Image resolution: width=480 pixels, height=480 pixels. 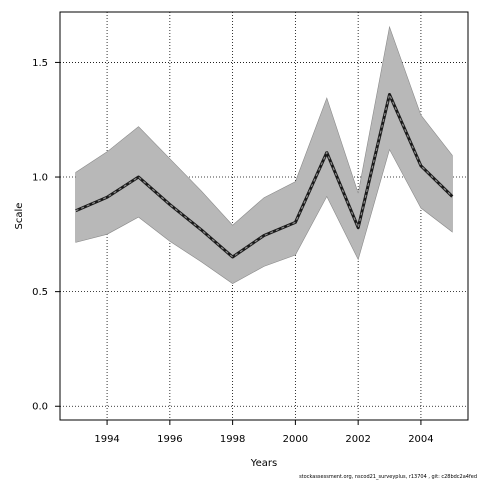 I want to click on x-axis-label: Years, so click(x=263, y=463).